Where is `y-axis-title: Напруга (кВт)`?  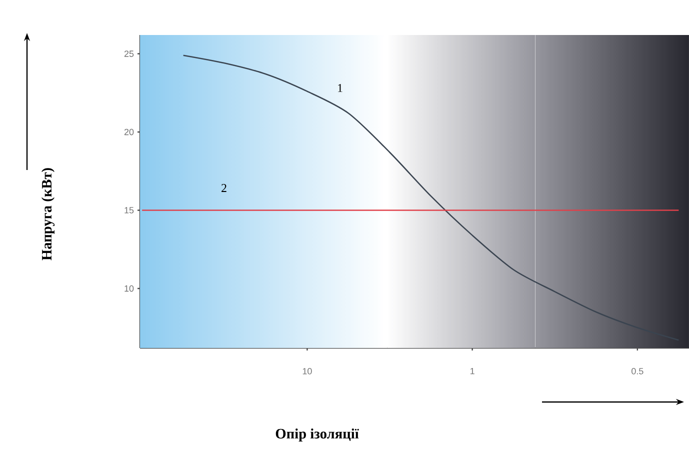 y-axis-title: Напруга (кВт) is located at coordinates (48, 214).